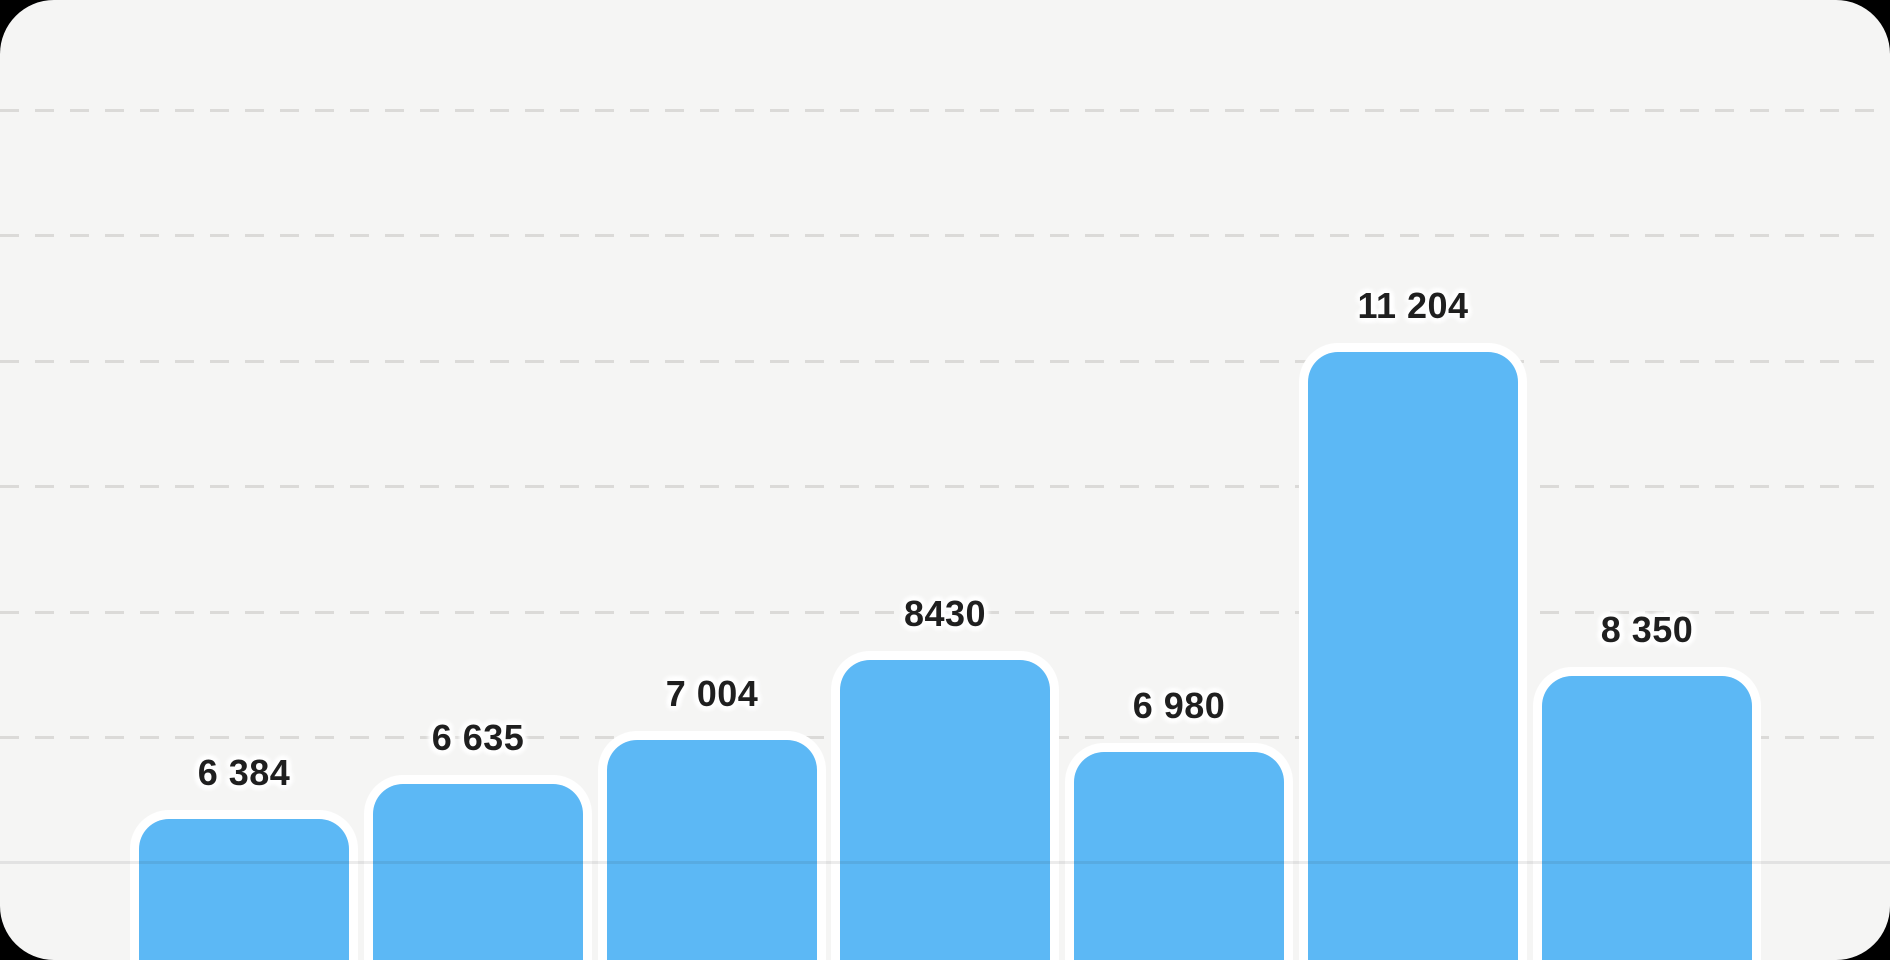 This screenshot has width=1890, height=960. I want to click on bar-group-1: 6 635, so click(478, 480).